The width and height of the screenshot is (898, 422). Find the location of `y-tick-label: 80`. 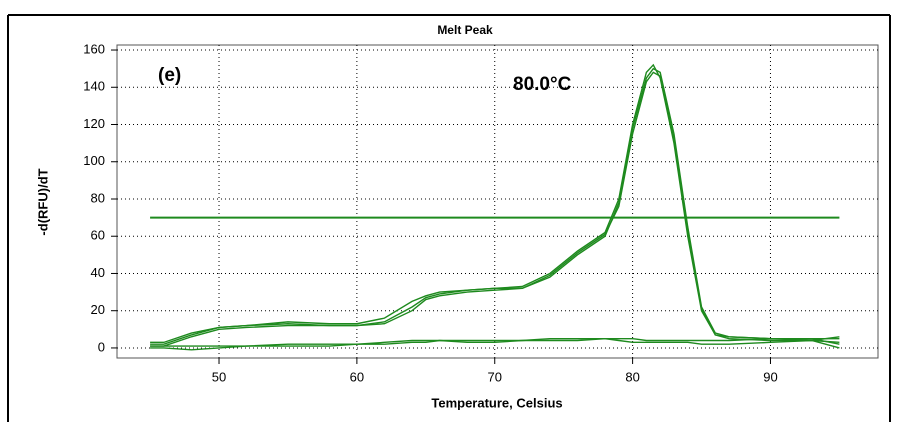

y-tick-label: 80 is located at coordinates (98, 197).